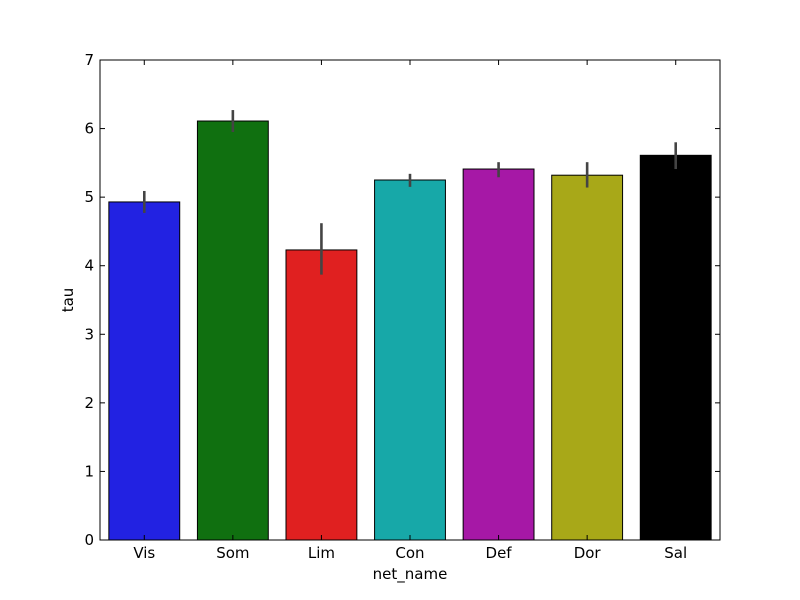  What do you see at coordinates (321, 395) in the screenshot?
I see `bar-lim` at bounding box center [321, 395].